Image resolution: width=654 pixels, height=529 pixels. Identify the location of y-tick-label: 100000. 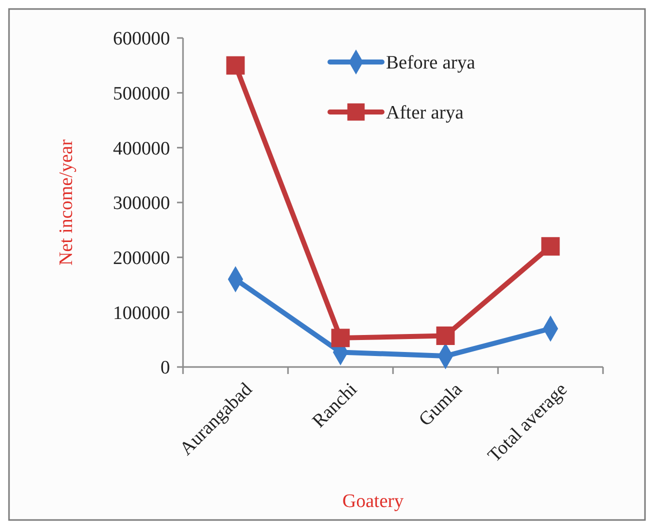
(141, 313).